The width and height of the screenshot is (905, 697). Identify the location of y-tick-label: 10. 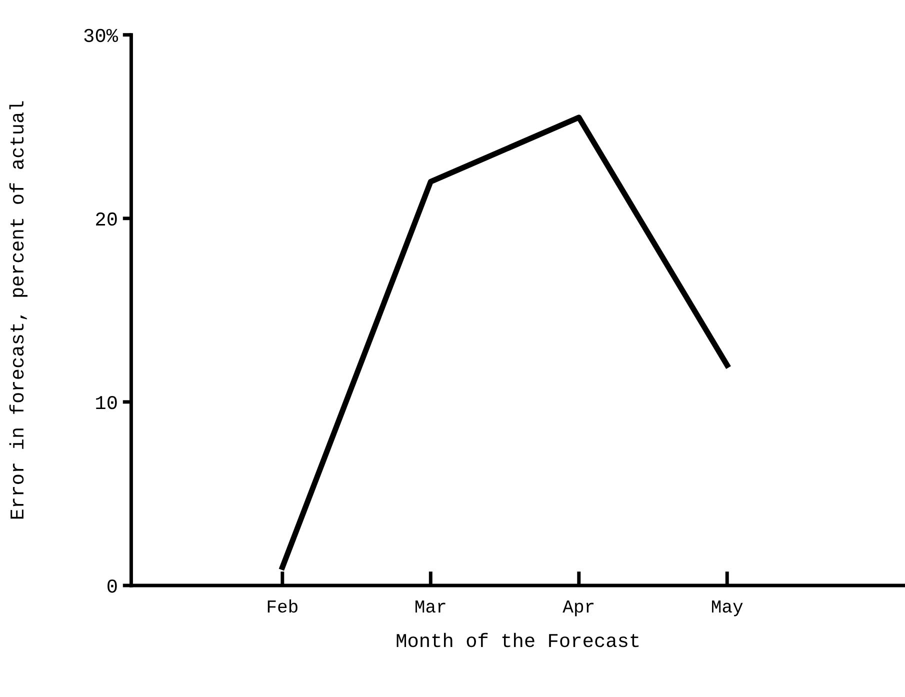
(106, 403).